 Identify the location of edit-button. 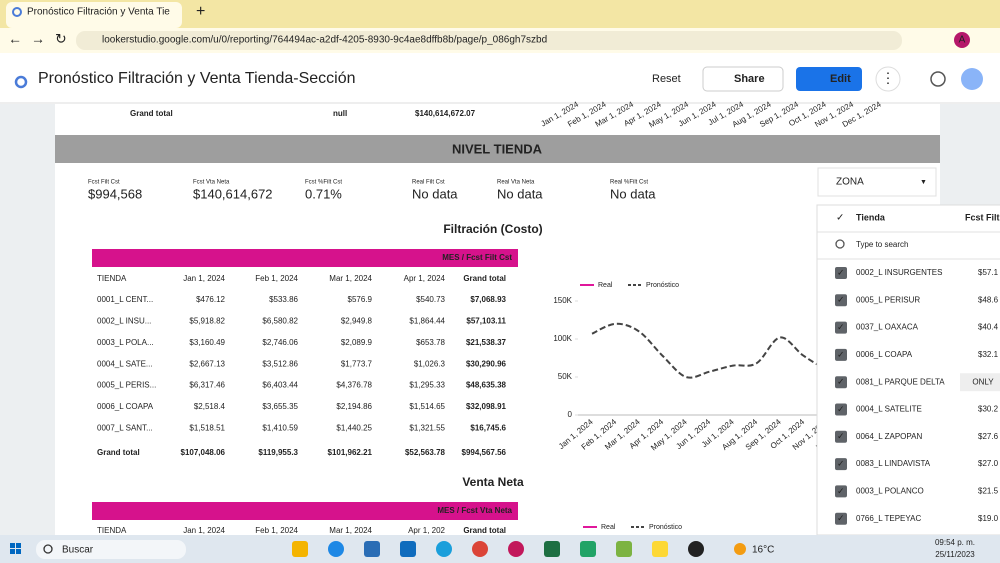
(829, 79).